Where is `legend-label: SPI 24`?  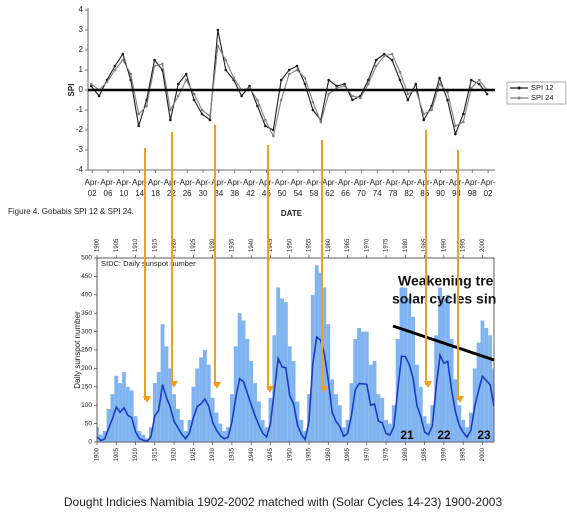 legend-label: SPI 24 is located at coordinates (542, 97).